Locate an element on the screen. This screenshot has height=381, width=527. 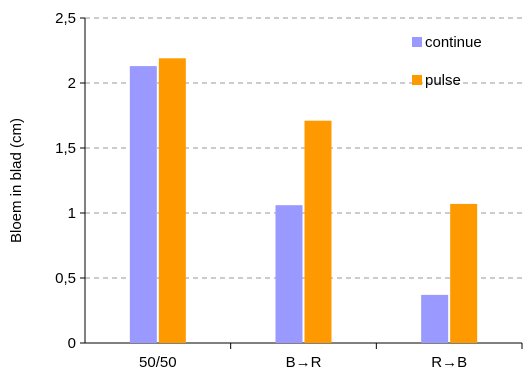
y-axis-label: Bloem in blad (cm) is located at coordinates (16, 180).